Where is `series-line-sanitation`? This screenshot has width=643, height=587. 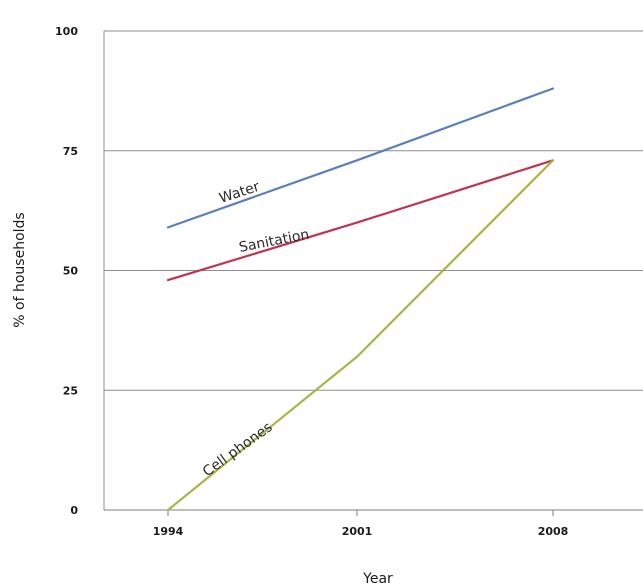 series-line-sanitation is located at coordinates (360, 220).